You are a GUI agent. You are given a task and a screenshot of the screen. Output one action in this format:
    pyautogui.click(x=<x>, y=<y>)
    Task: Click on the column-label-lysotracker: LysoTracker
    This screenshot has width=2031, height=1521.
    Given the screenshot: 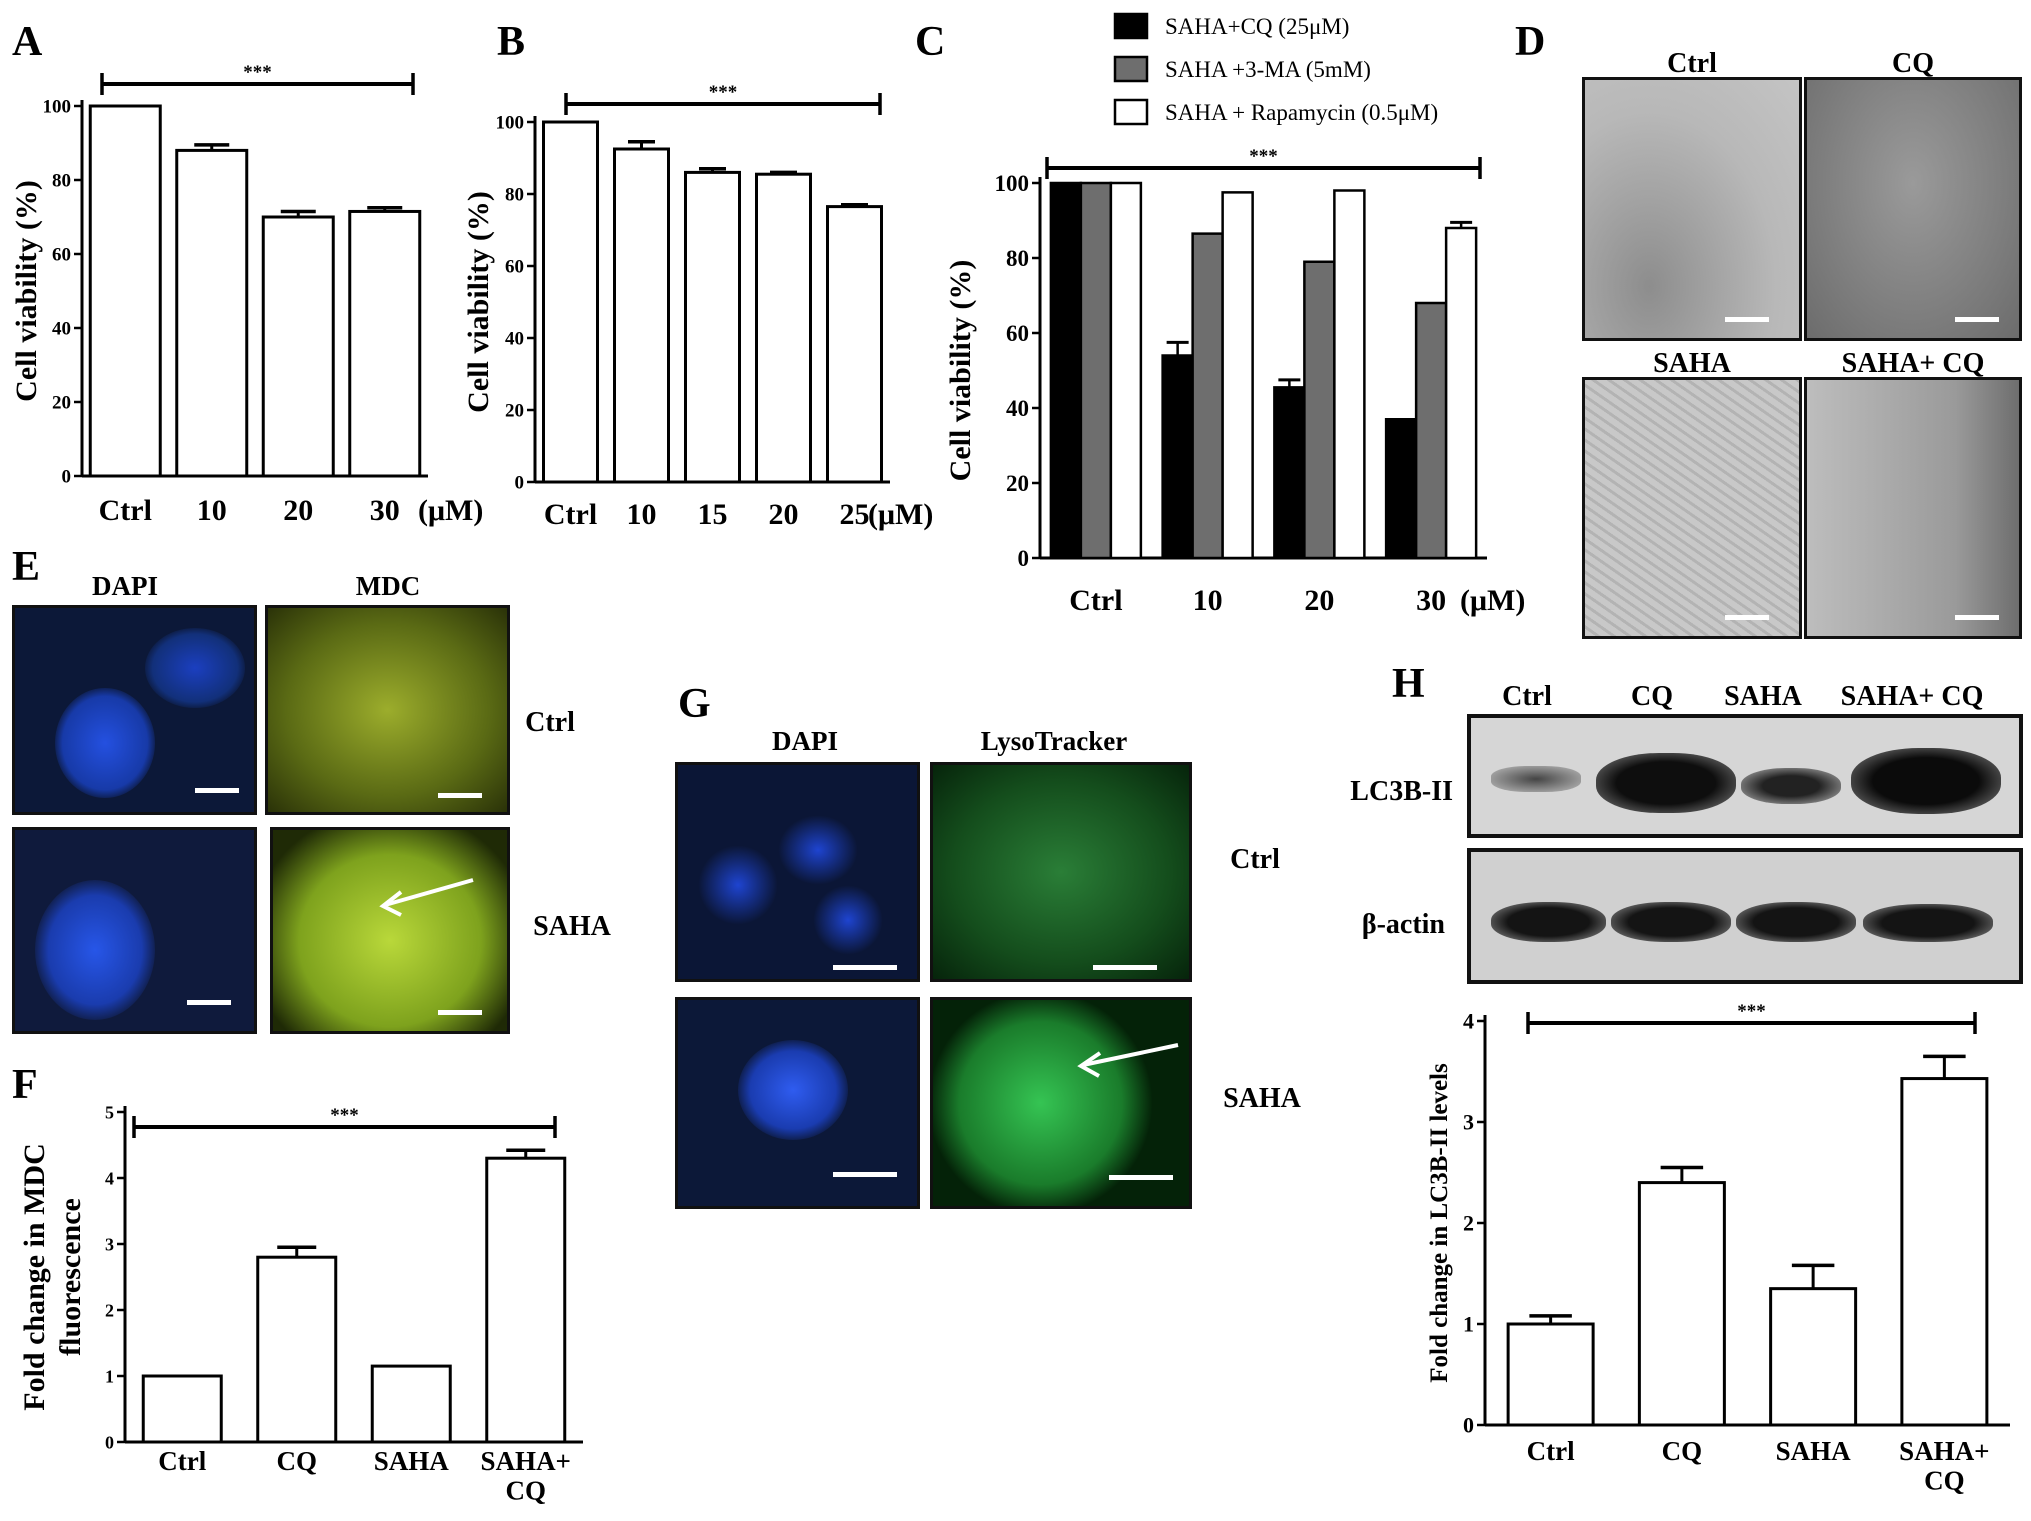 What is the action you would take?
    pyautogui.click(x=1054, y=741)
    